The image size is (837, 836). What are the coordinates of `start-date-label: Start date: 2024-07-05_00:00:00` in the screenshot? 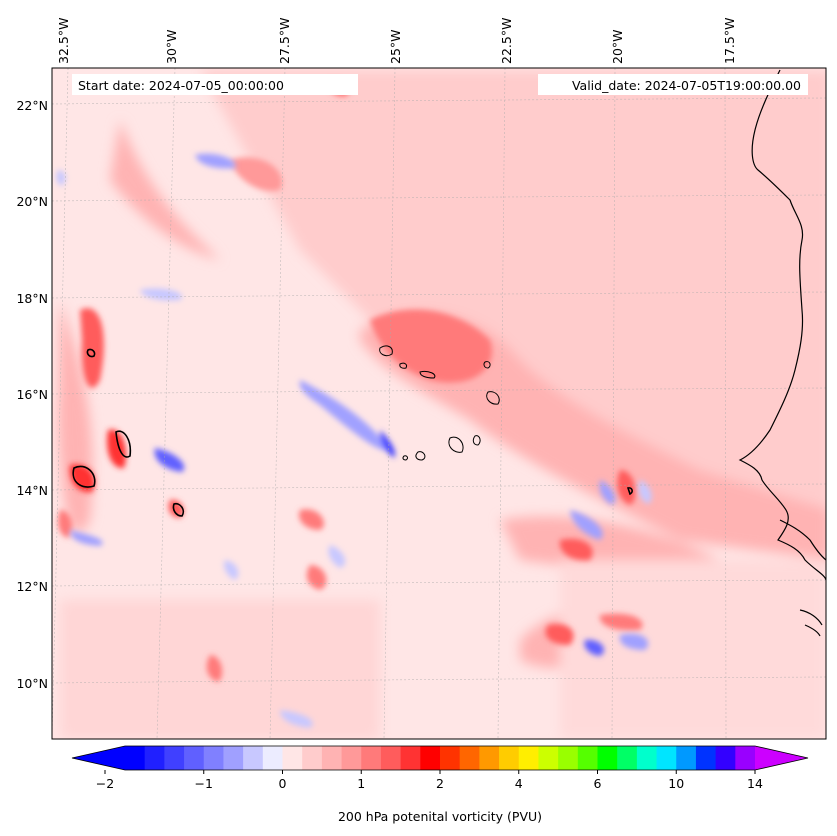 It's located at (181, 85).